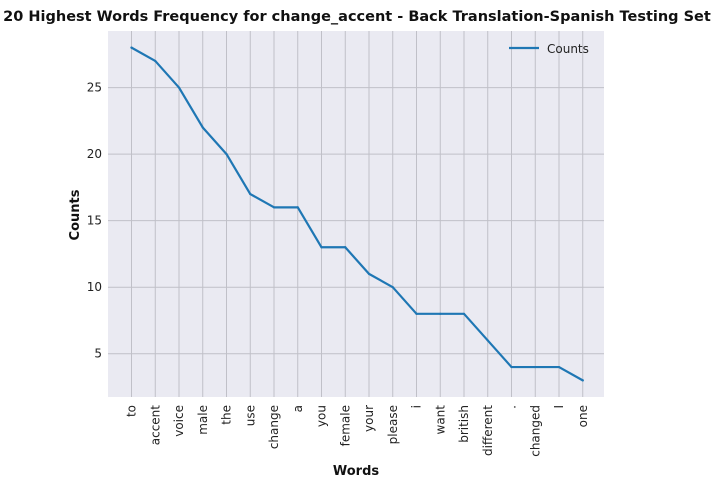 The image size is (712, 487). What do you see at coordinates (356, 471) in the screenshot?
I see `x-axis-label: Words` at bounding box center [356, 471].